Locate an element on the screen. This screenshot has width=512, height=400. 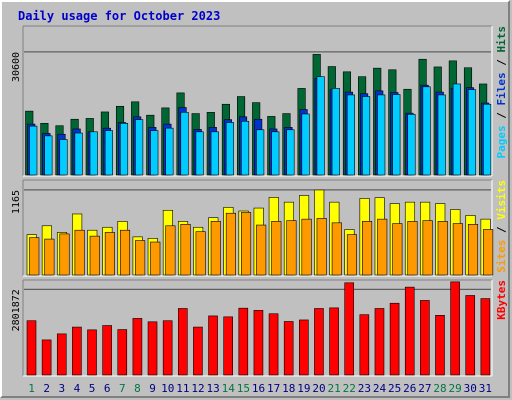
label-kbytes: KBytes is located at coordinates (501, 300).